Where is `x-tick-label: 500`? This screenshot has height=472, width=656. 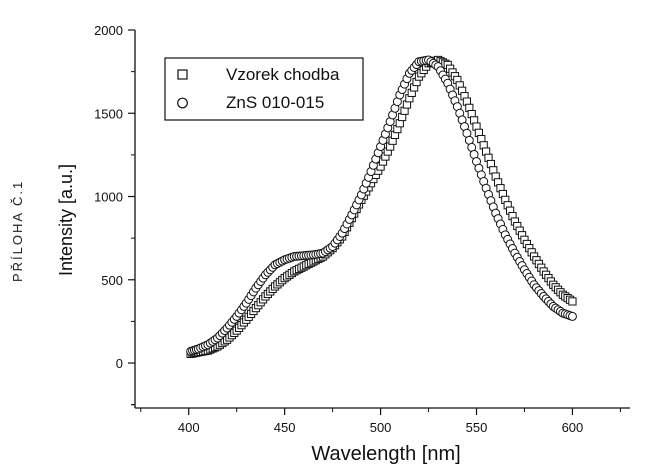
x-tick-label: 500 is located at coordinates (381, 427).